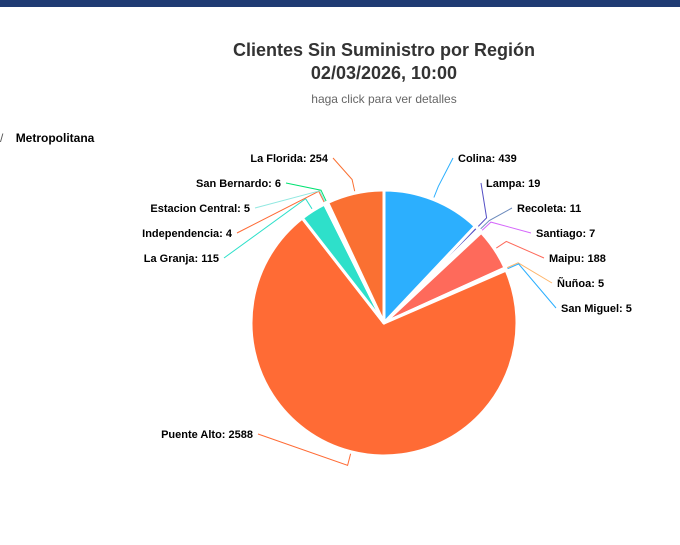 This screenshot has height=545, width=680. What do you see at coordinates (487, 159) in the screenshot?
I see `data-label-colina: Colina: 439` at bounding box center [487, 159].